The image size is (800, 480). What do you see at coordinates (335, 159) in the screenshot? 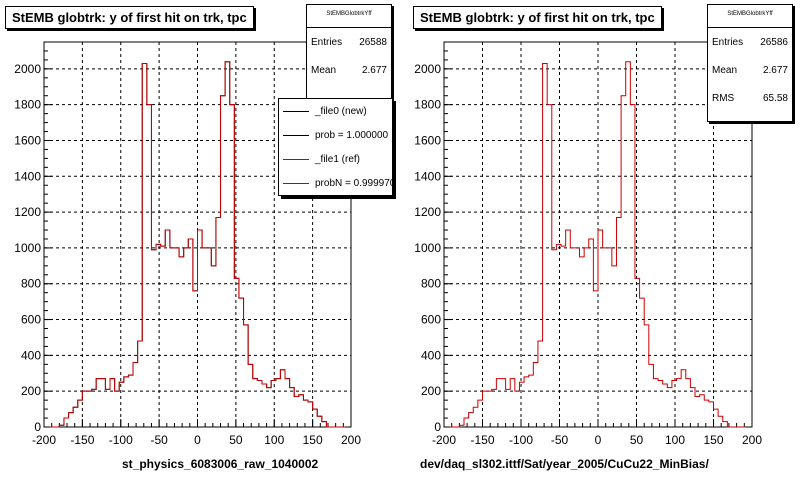
I see `legend-entry-file1: _file1 (ref)` at bounding box center [335, 159].